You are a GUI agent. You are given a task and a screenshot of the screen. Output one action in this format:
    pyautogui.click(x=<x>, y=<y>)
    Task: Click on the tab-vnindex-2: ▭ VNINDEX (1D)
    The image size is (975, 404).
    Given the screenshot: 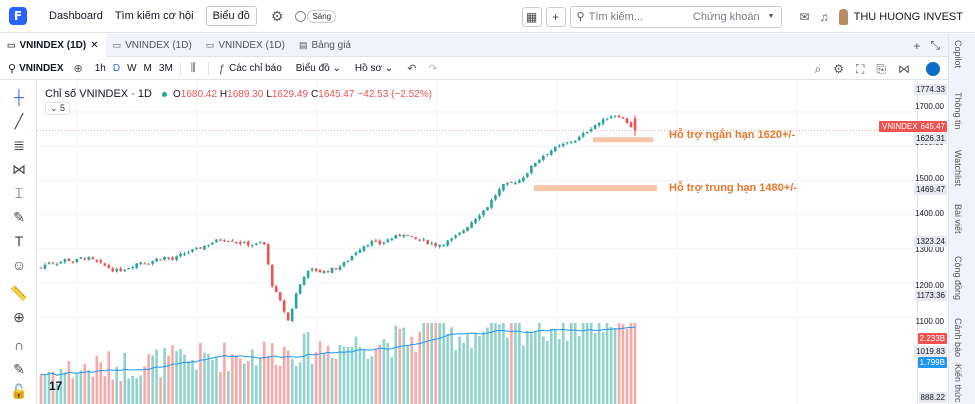 What is the action you would take?
    pyautogui.click(x=152, y=45)
    